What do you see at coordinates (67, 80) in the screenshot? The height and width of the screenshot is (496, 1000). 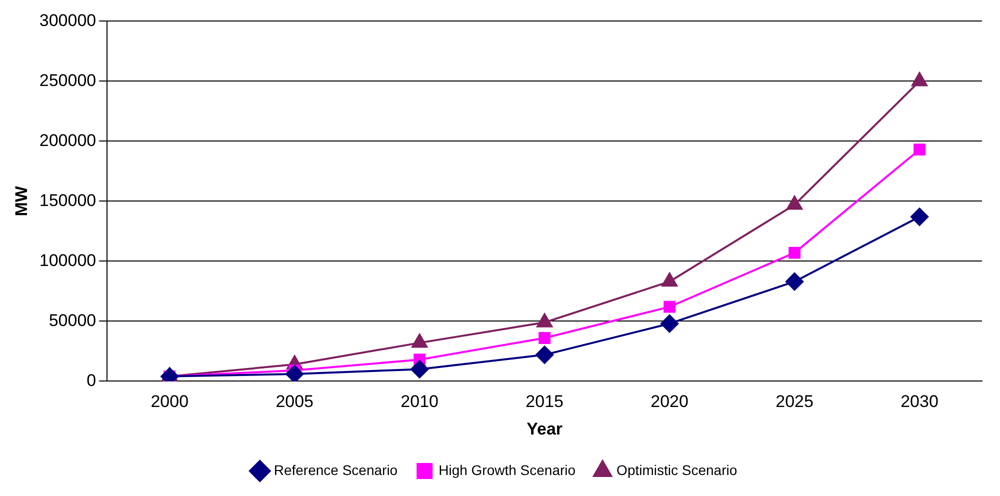 I see `y-tick-label: 250000` at bounding box center [67, 80].